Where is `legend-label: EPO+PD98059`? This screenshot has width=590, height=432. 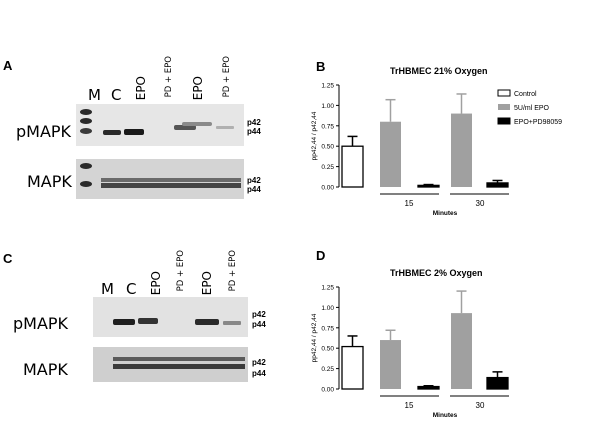
legend-label: EPO+PD98059 is located at coordinates (538, 122).